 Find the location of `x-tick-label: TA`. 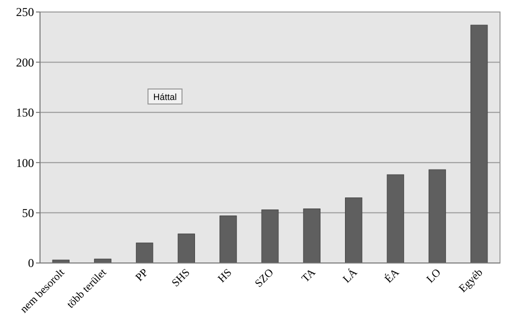

x-tick-label: TA is located at coordinates (309, 275).